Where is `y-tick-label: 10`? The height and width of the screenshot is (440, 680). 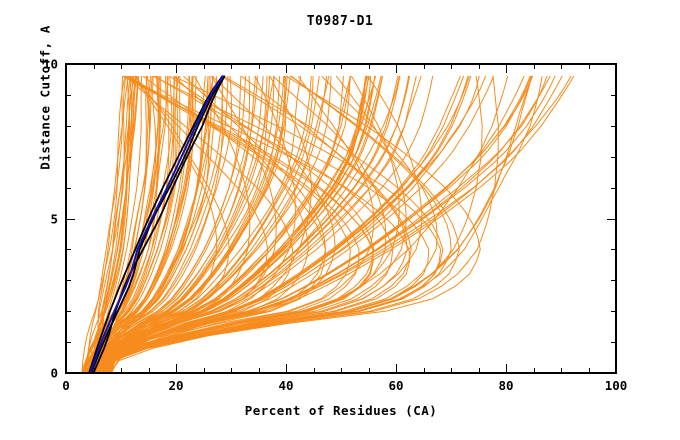 y-tick-label: 10 is located at coordinates (50, 64).